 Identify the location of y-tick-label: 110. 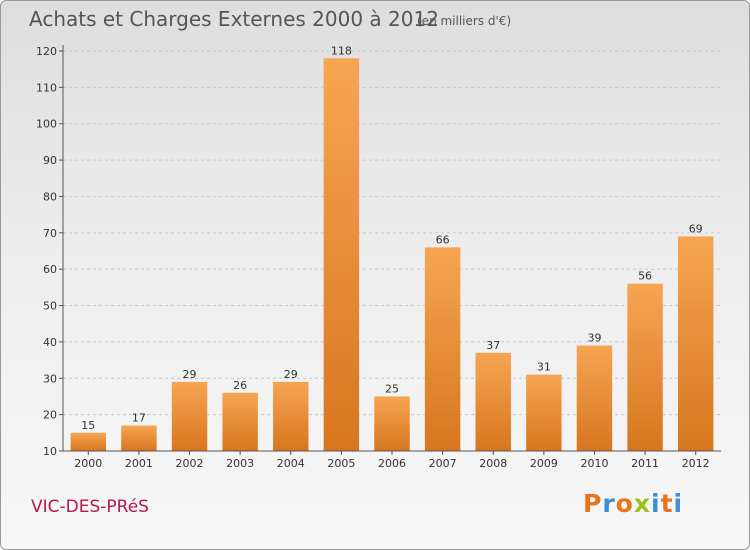
(46, 87).